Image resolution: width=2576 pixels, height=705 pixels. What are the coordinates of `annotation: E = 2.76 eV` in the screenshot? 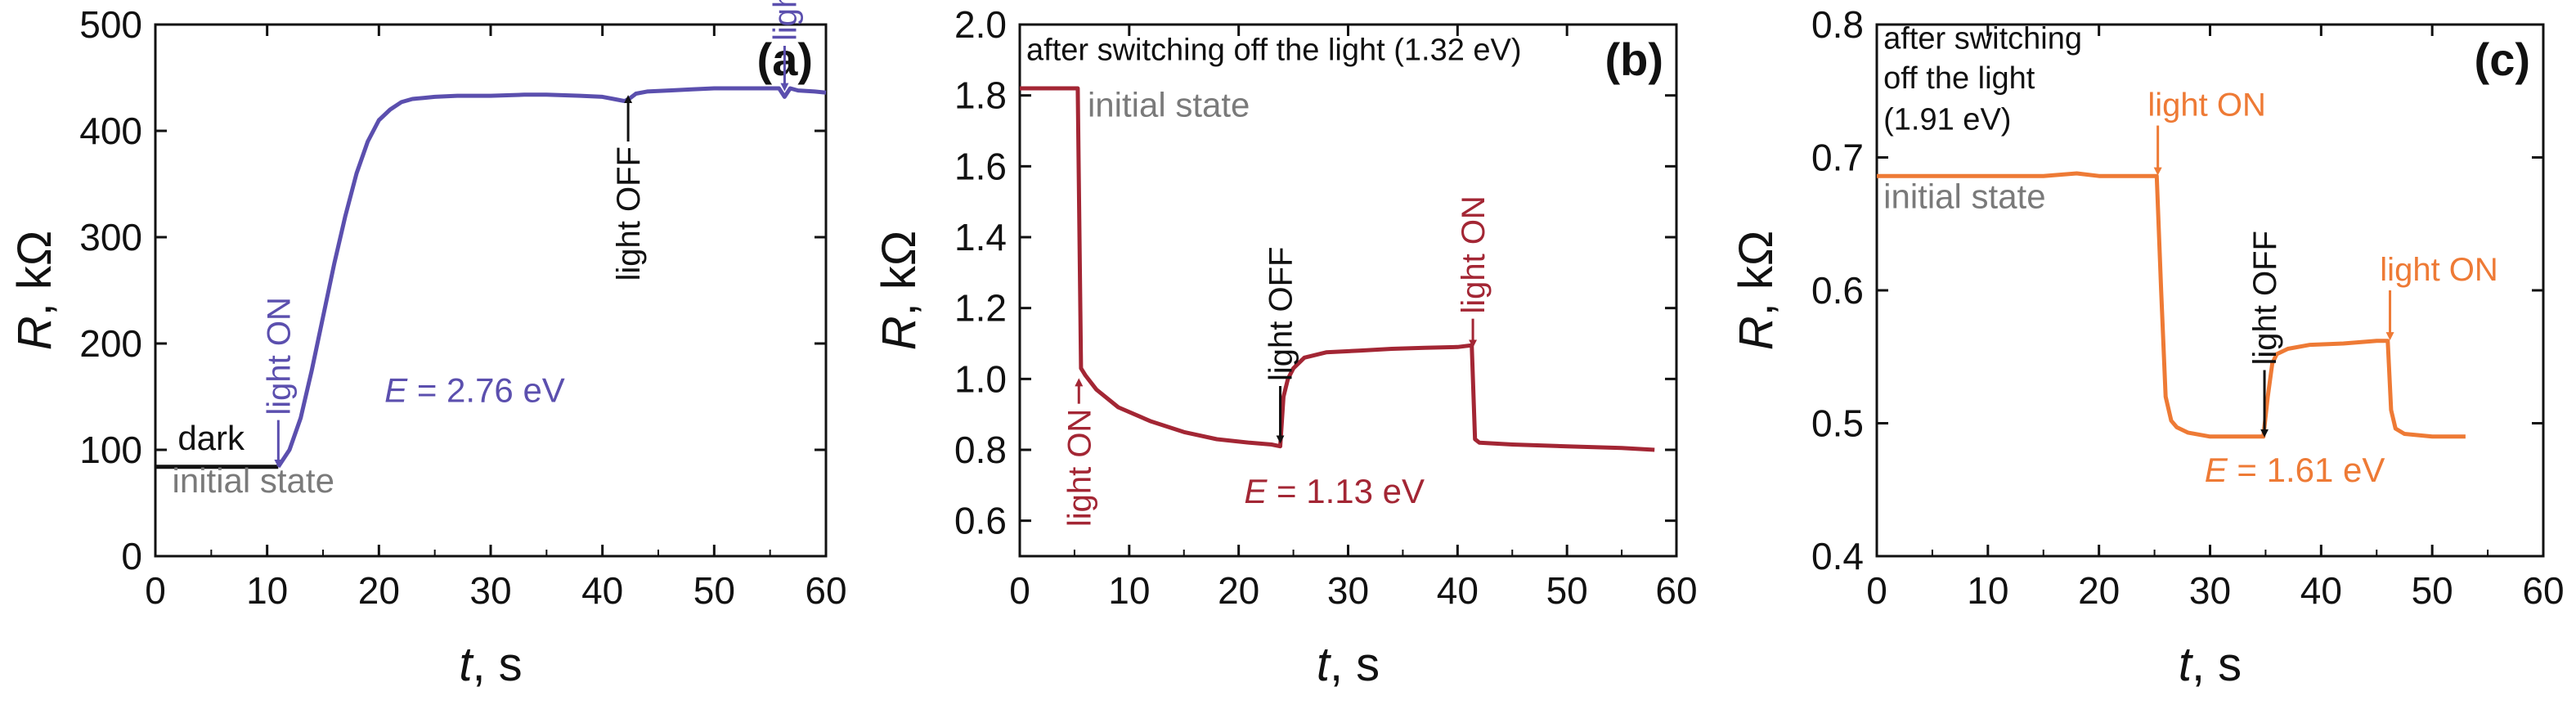 It's located at (474, 390).